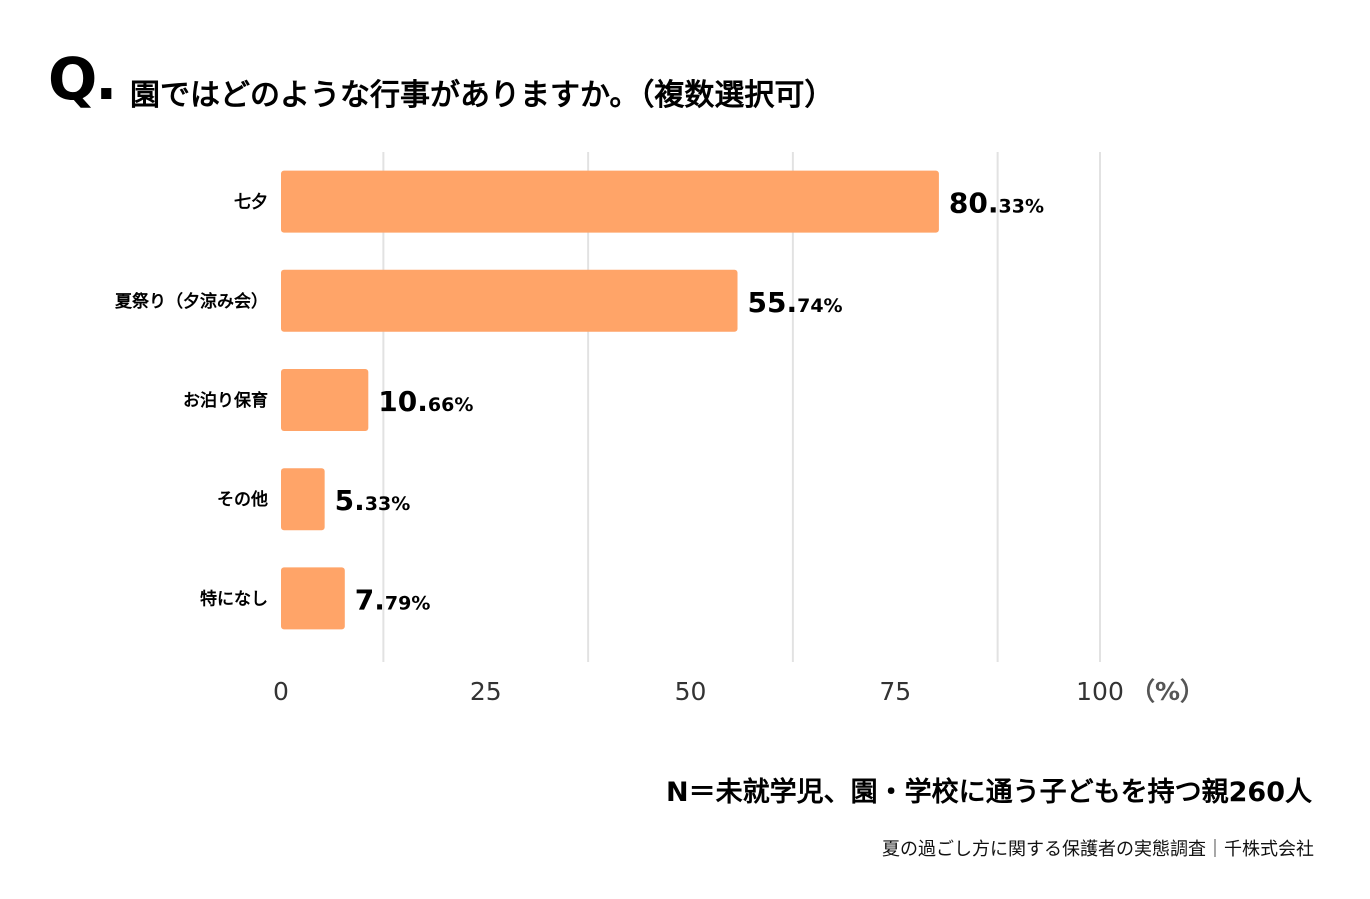  What do you see at coordinates (82, 79) in the screenshot?
I see `question-mark: Q.` at bounding box center [82, 79].